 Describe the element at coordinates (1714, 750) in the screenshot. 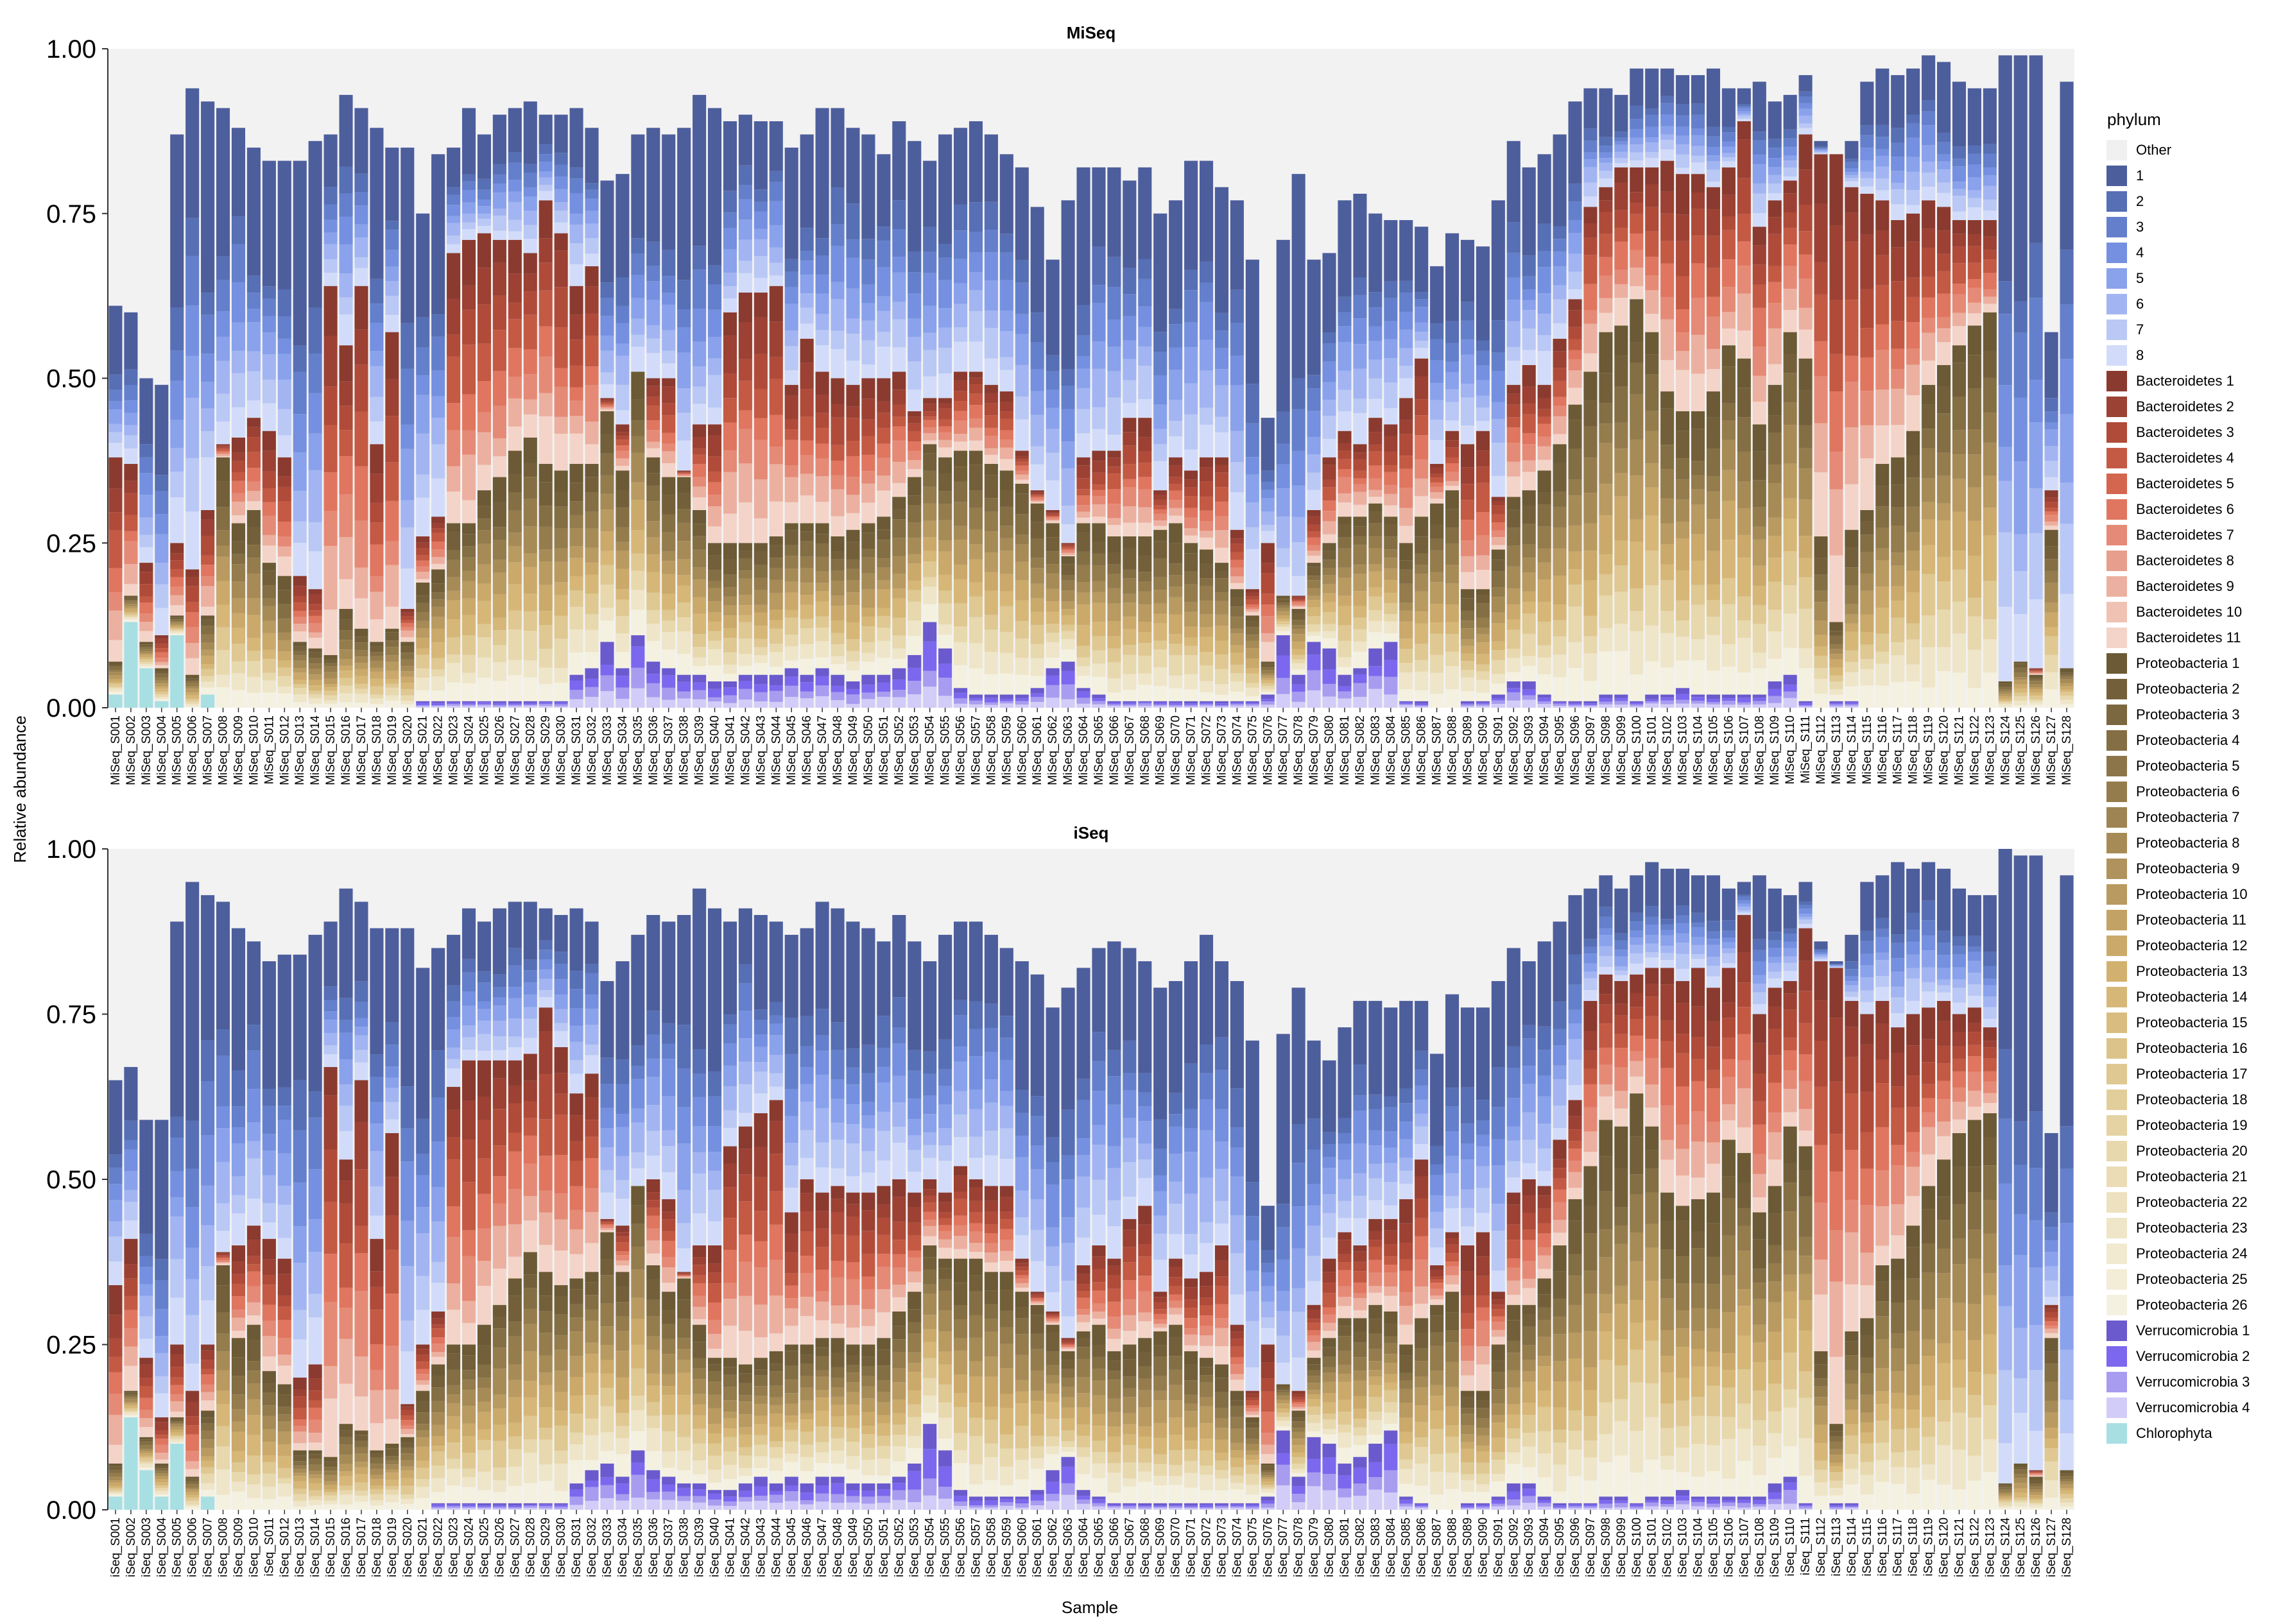

I see `x-tick-label: MiSeq_S105` at that location.